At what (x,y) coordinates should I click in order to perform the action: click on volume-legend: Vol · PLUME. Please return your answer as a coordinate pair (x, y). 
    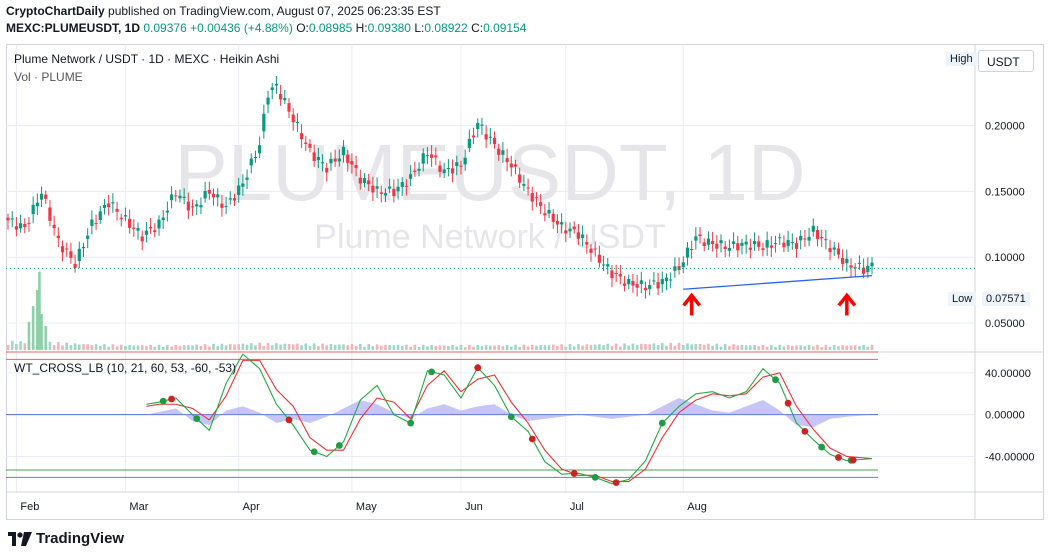
    Looking at the image, I should click on (48, 77).